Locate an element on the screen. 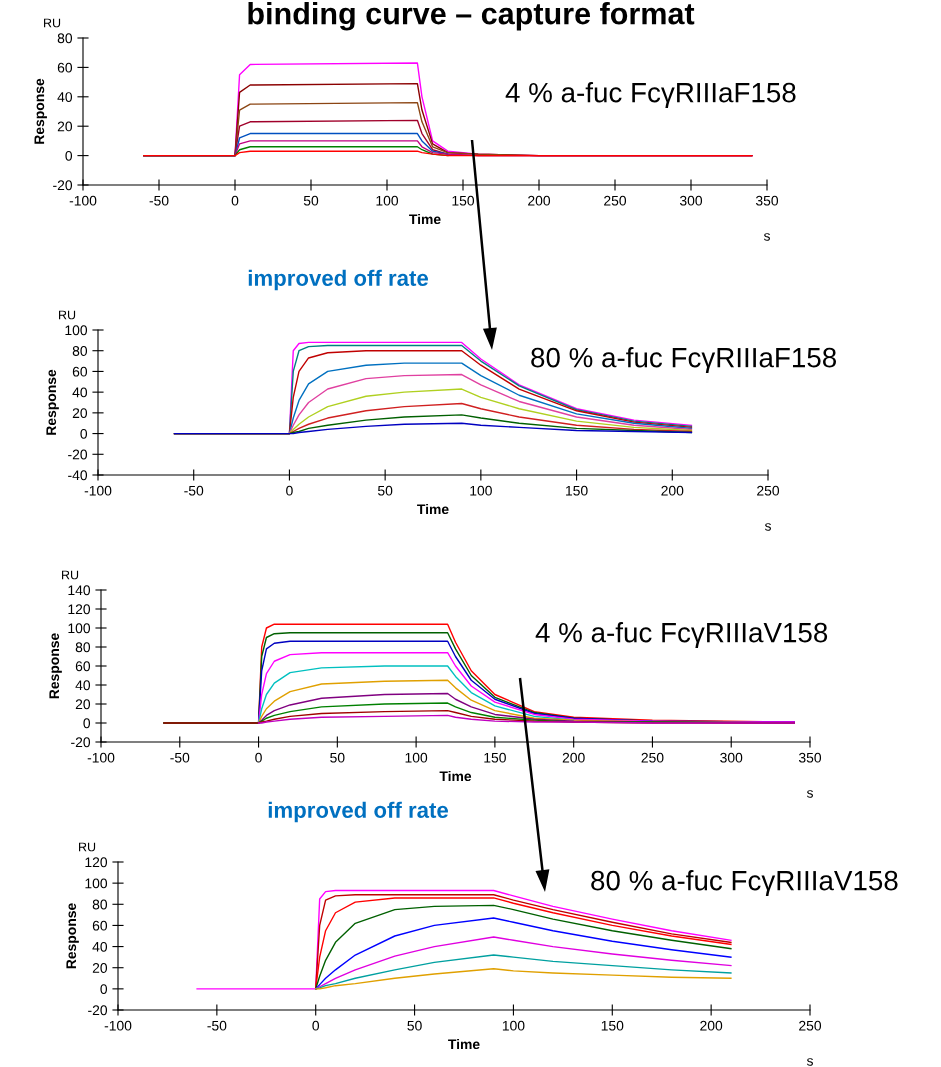  annotation: 80 % a-fuc FcγRIIIaV158 is located at coordinates (744, 883).